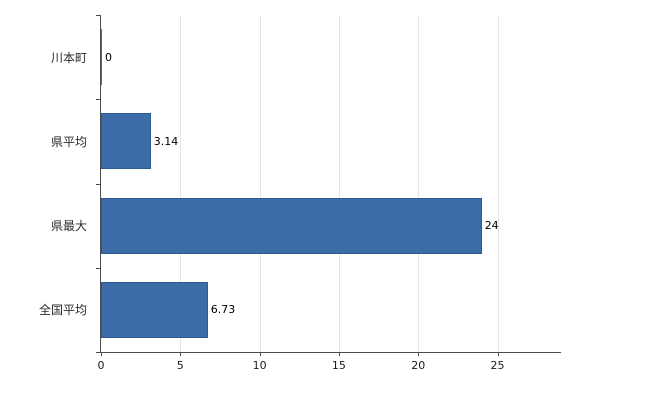  Describe the element at coordinates (418, 365) in the screenshot. I see `x-axis-tick-label: 20` at that location.